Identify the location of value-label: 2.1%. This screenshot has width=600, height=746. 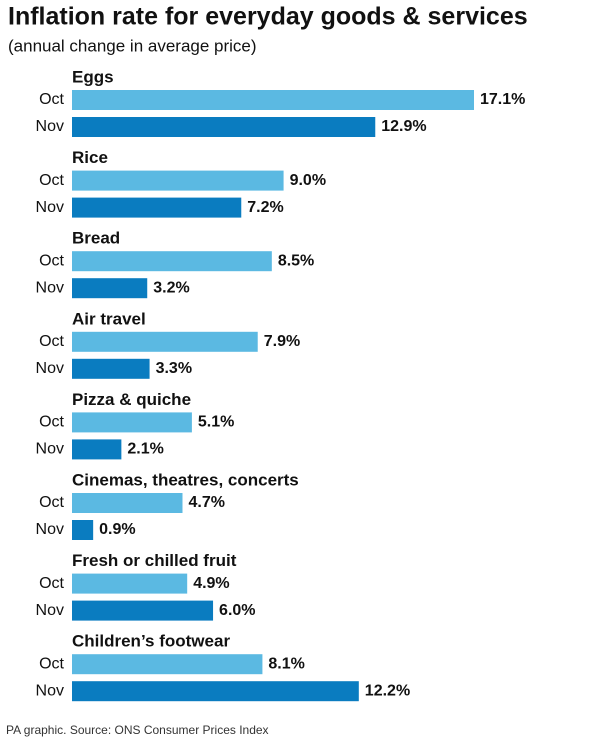
(145, 449).